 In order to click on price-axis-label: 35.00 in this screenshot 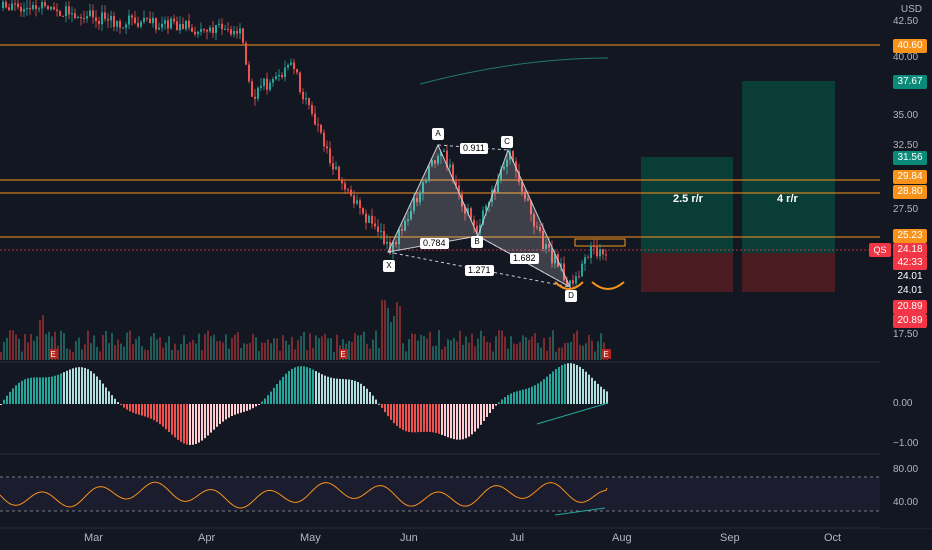, I will do `click(906, 115)`.